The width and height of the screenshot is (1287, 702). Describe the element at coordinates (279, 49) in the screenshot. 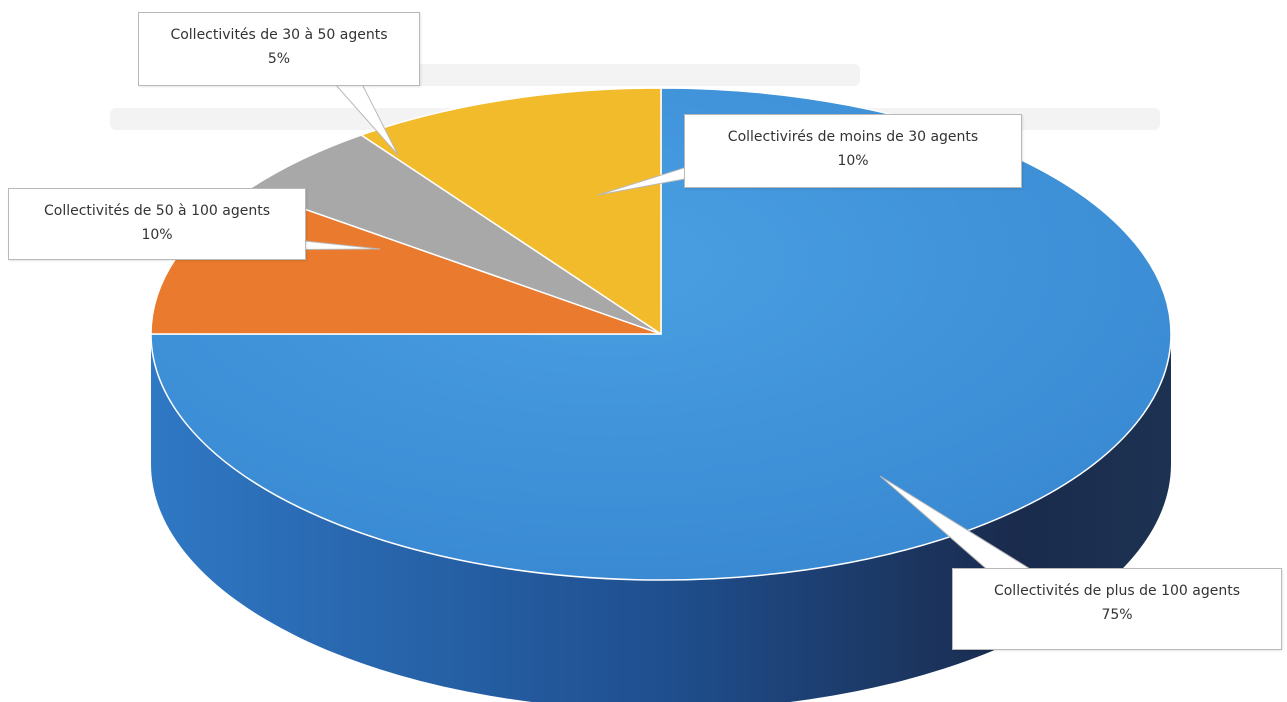

I see `callout-30-a-50-agents: Collectivités de 30 à 50 agents 5%` at that location.